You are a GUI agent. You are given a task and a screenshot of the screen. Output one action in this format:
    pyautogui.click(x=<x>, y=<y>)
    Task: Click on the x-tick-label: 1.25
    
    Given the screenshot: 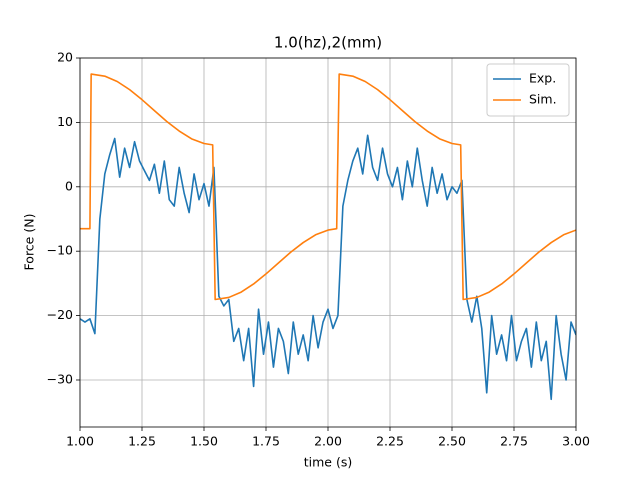 What is the action you would take?
    pyautogui.click(x=142, y=441)
    